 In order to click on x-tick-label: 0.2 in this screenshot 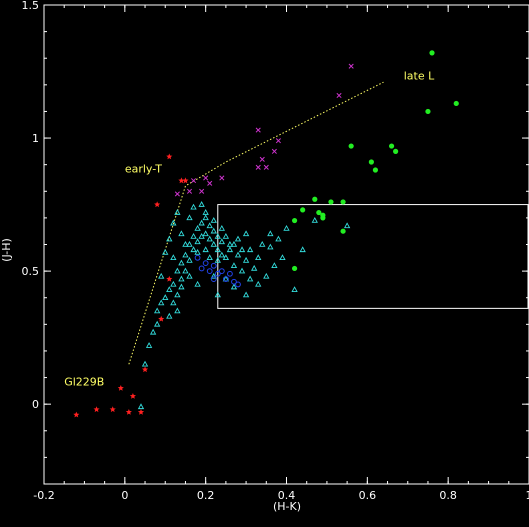, I will do `click(206, 495)`.